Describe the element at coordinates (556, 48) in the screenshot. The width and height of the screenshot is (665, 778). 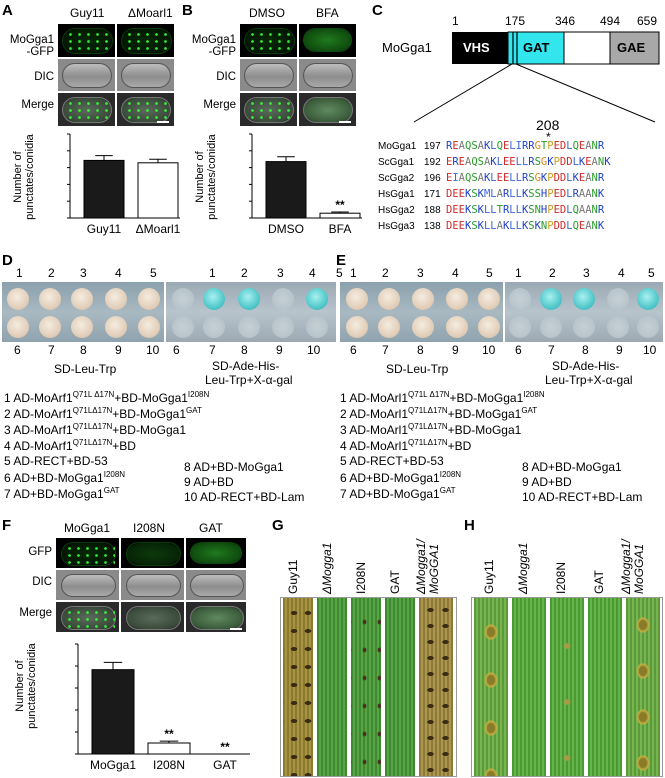
I see `domain-diagram` at that location.